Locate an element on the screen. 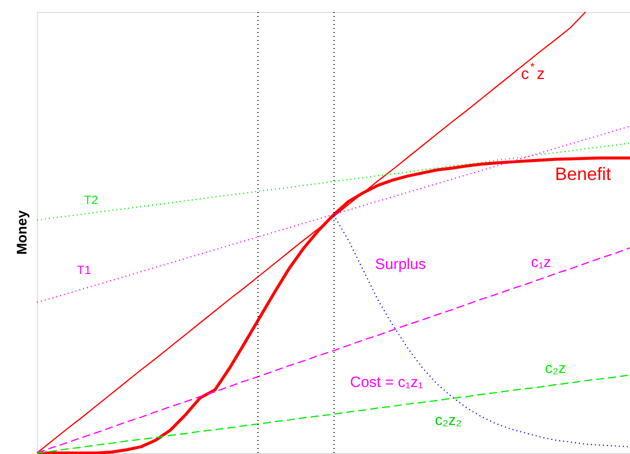 The image size is (630, 454). annotation: c₂z₂ is located at coordinates (448, 420).